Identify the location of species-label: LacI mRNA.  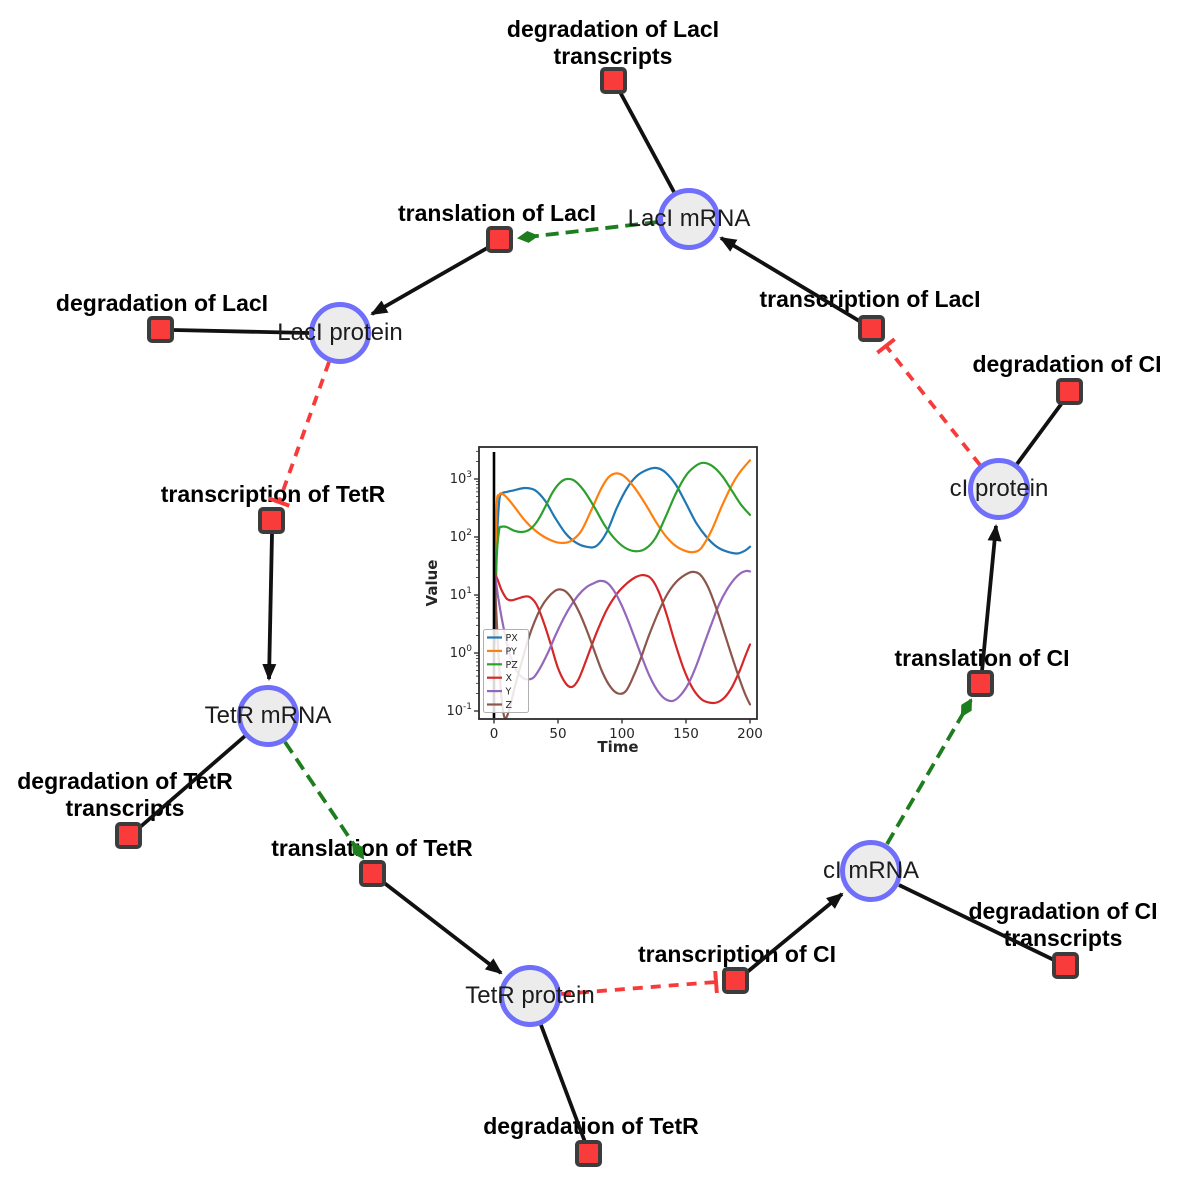
(689, 218).